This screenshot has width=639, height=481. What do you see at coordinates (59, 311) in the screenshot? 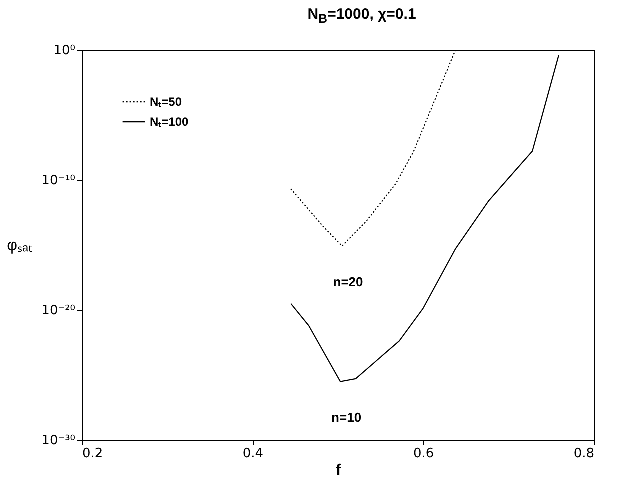
I see `y-tick-label: 10⁻²⁰` at bounding box center [59, 311].